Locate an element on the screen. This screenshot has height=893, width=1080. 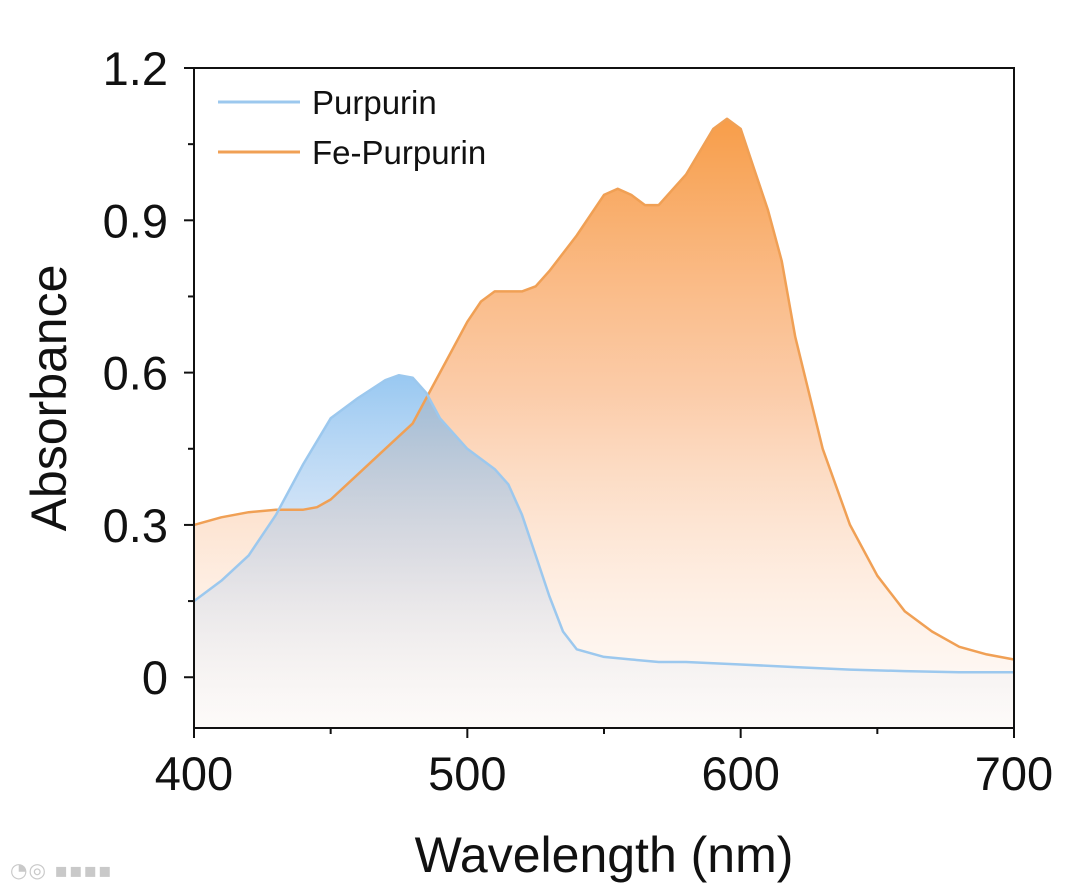
x-axis-title: Wavelength (nm) is located at coordinates (604, 855).